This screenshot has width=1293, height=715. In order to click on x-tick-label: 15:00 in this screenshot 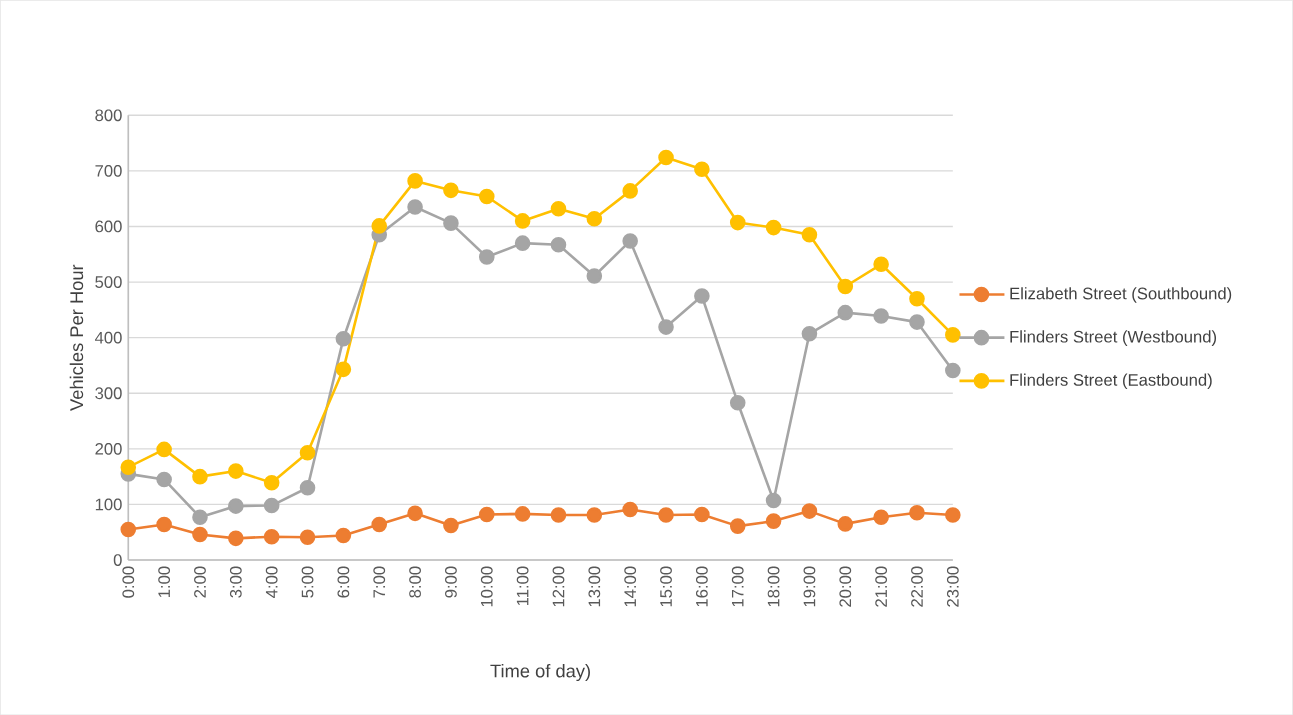, I will do `click(666, 586)`.